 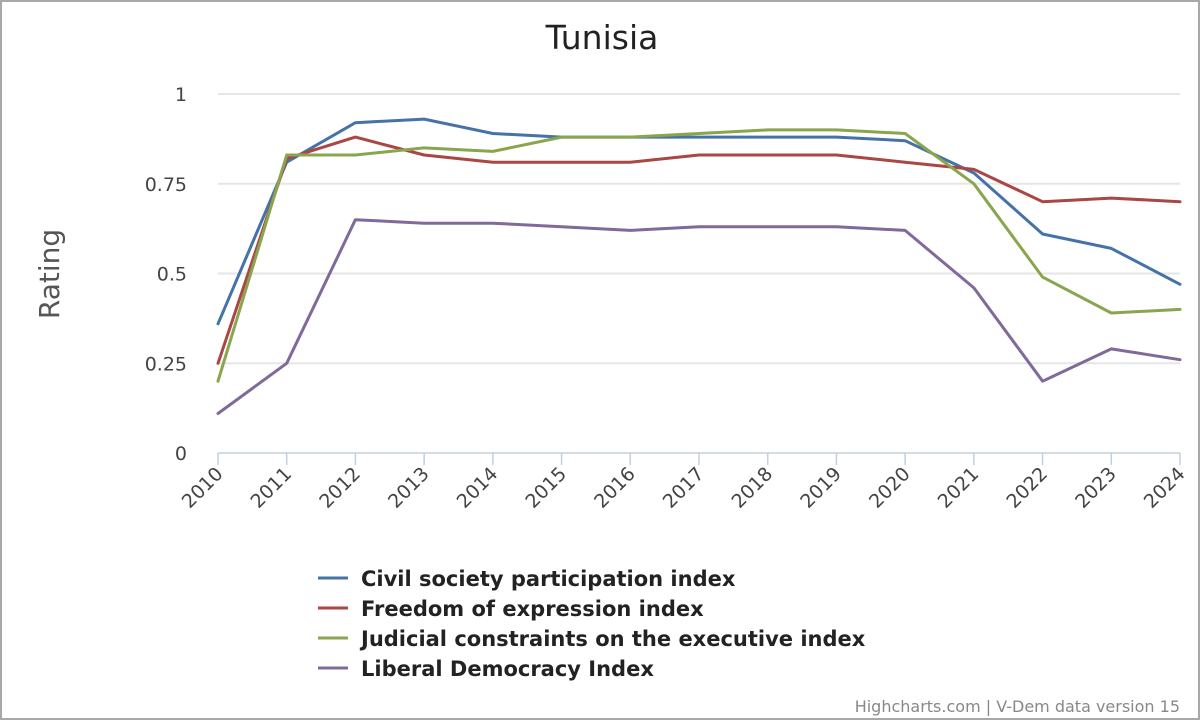 What do you see at coordinates (507, 669) in the screenshot?
I see `legend-label: Liberal Democracy Index` at bounding box center [507, 669].